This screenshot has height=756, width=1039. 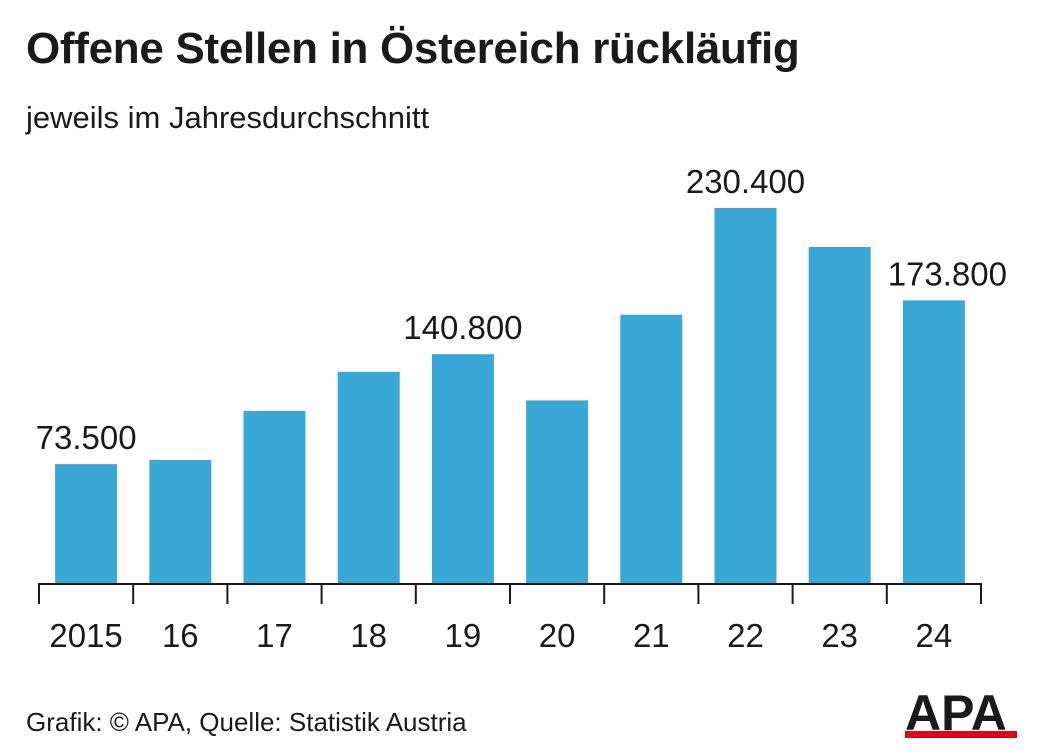 What do you see at coordinates (947, 273) in the screenshot?
I see `data-label-24: 173.800` at bounding box center [947, 273].